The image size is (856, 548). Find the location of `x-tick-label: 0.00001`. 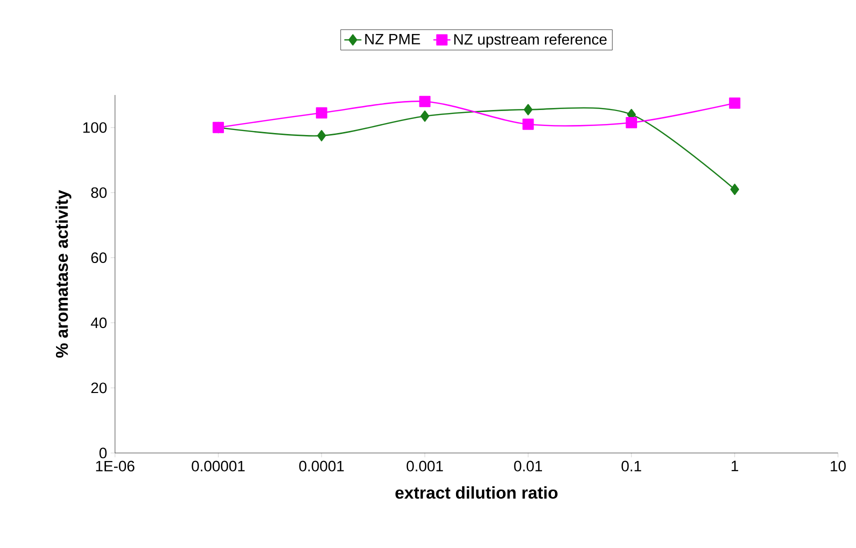

x-tick-label: 0.00001 is located at coordinates (218, 466).